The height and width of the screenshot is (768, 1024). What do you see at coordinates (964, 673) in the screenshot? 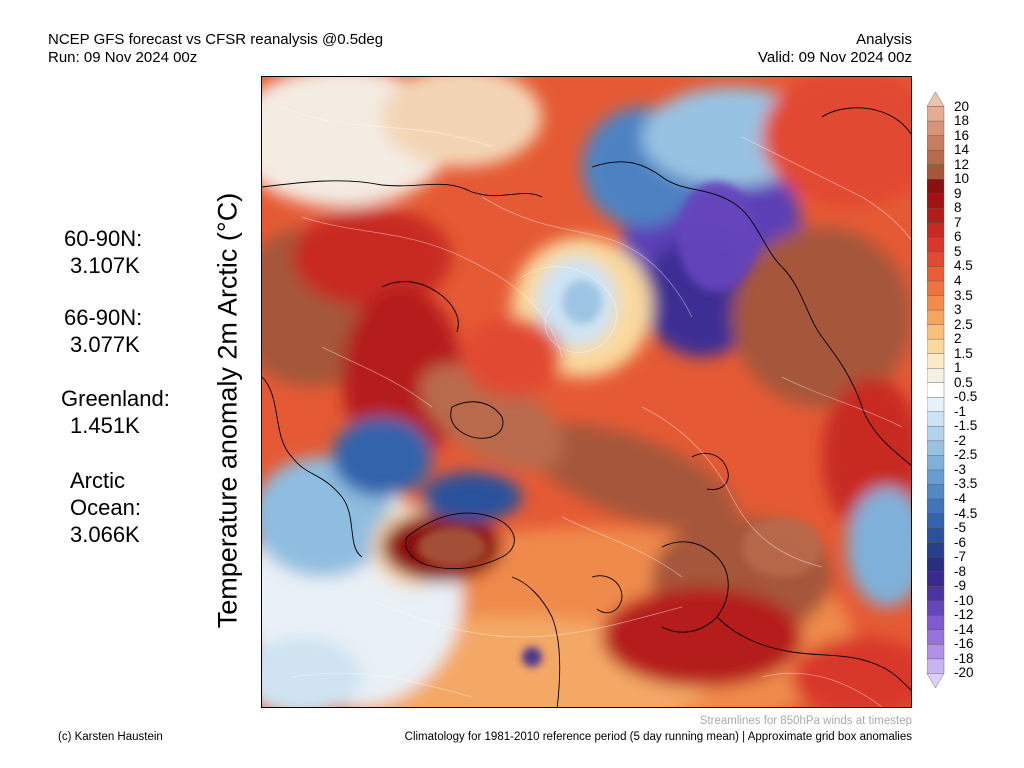
I see `colorbar-label: -20` at bounding box center [964, 673].